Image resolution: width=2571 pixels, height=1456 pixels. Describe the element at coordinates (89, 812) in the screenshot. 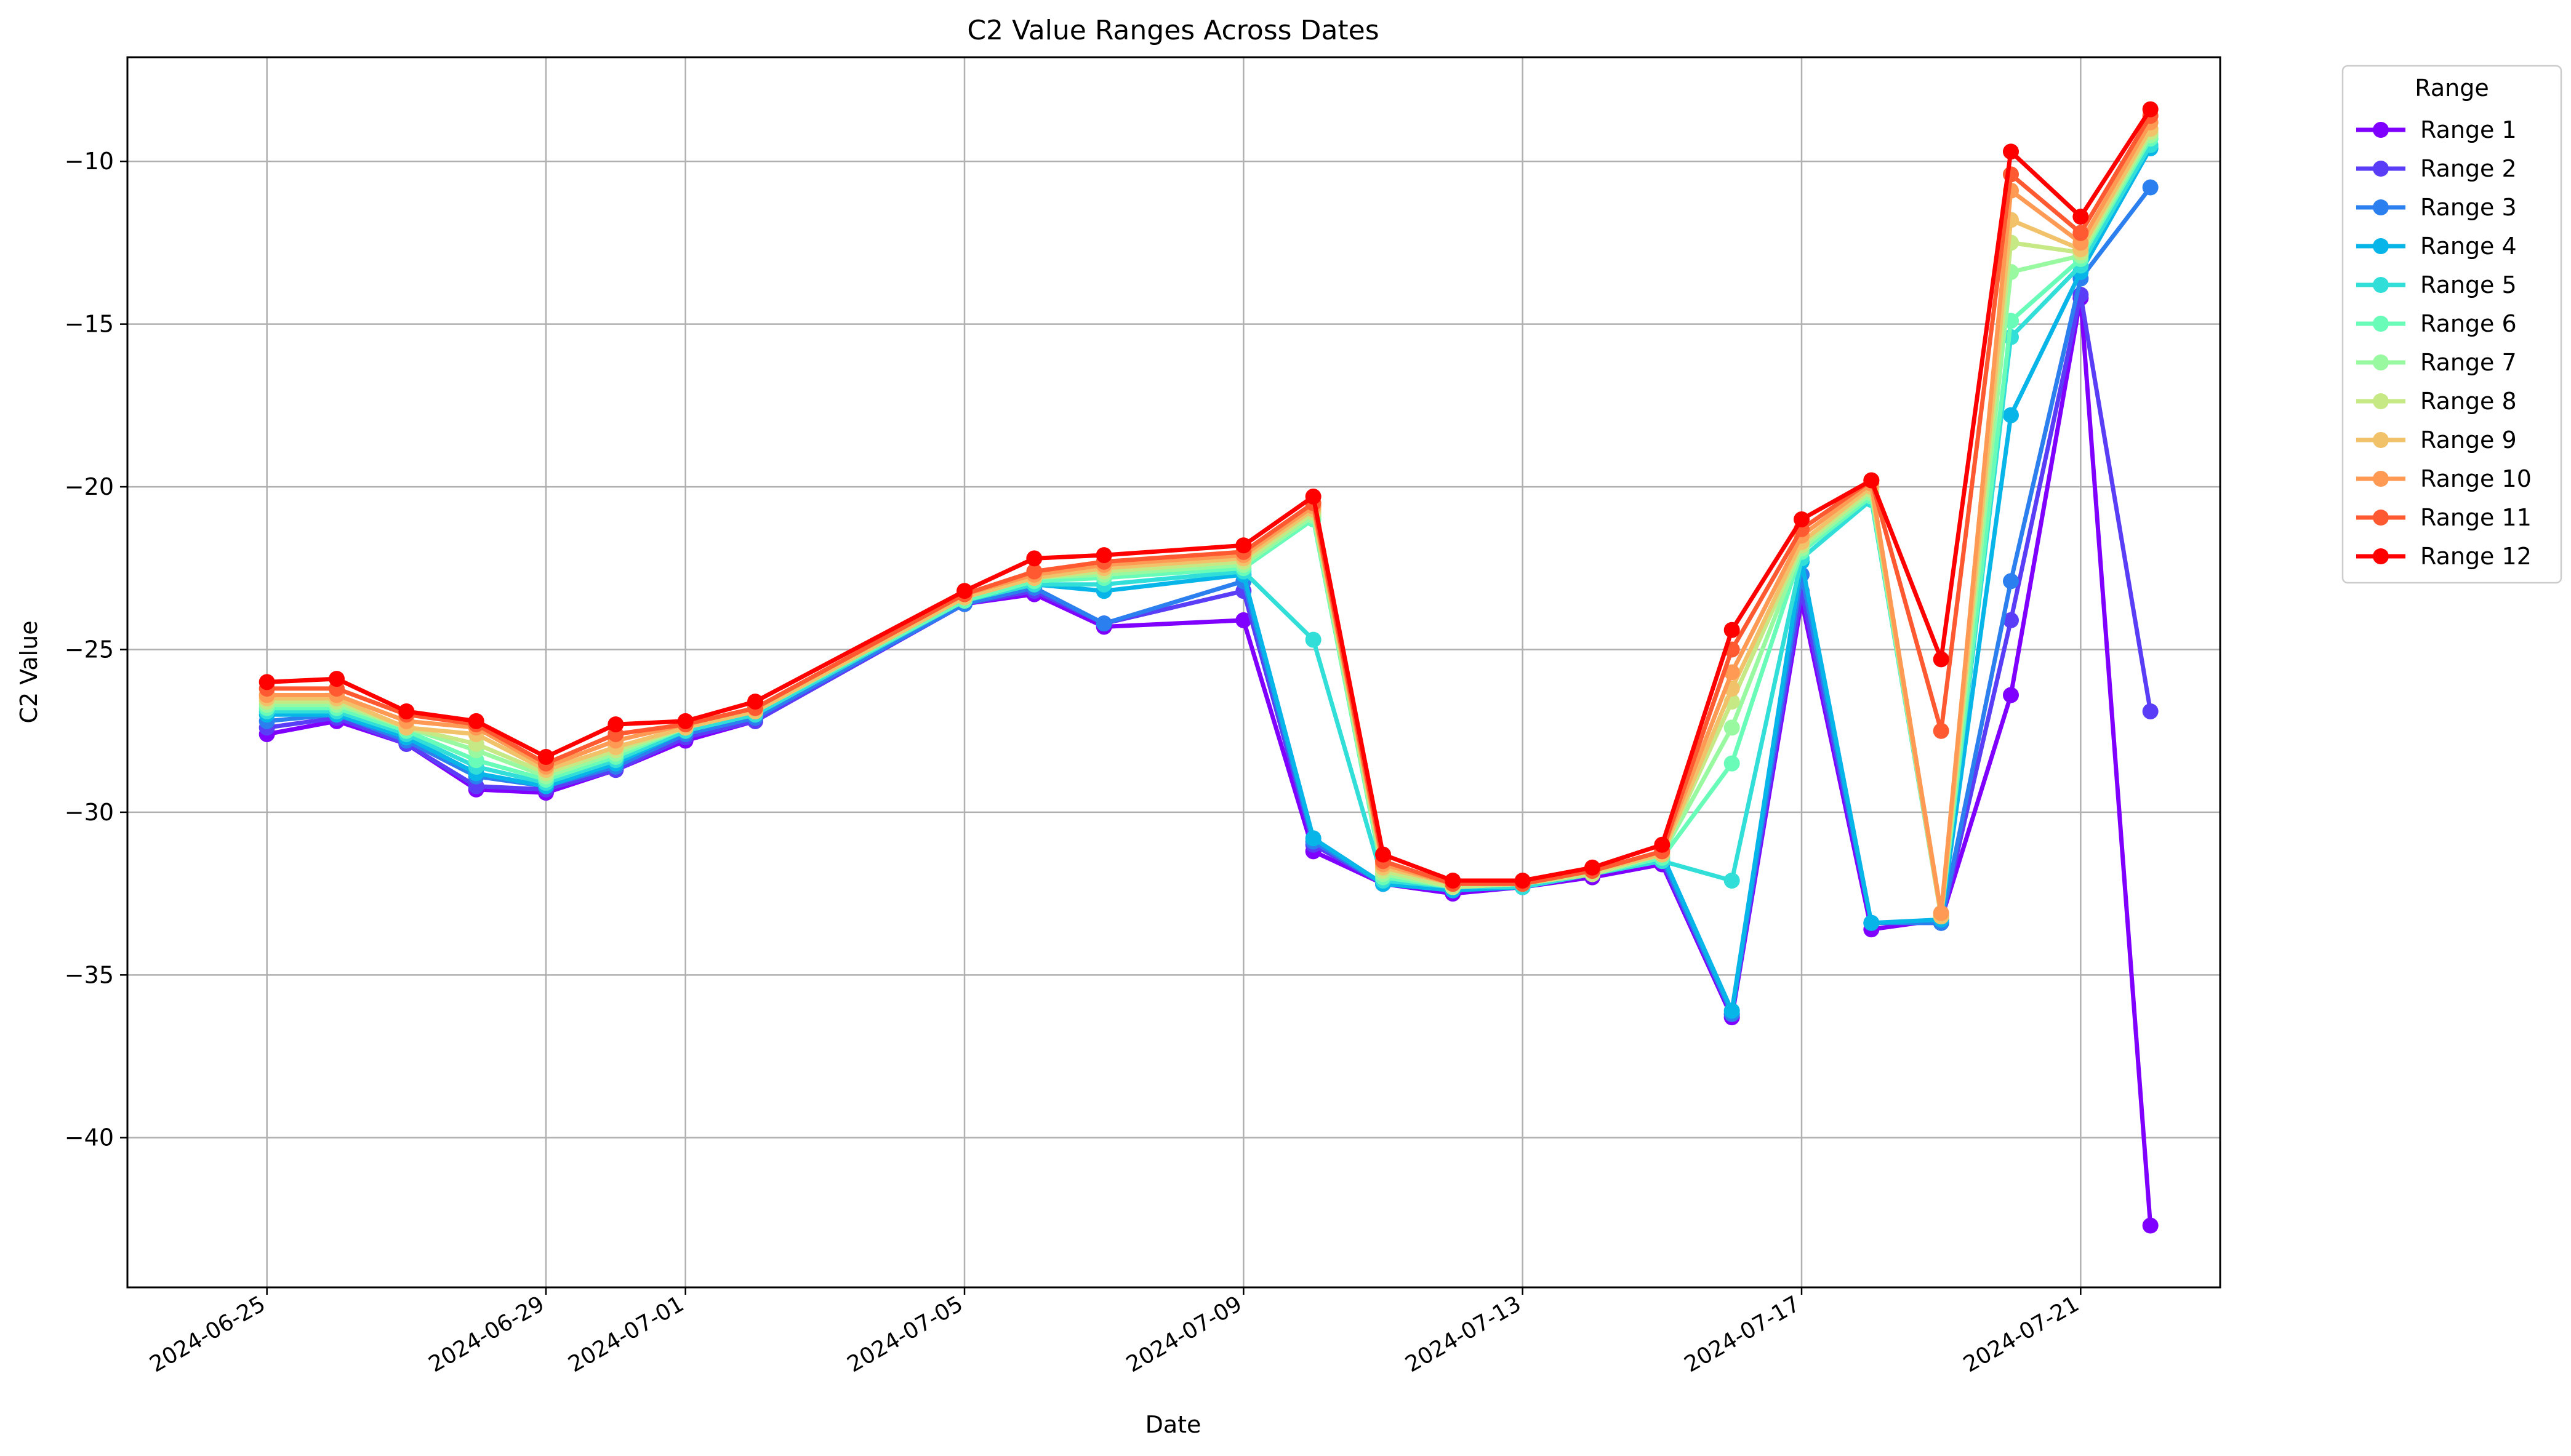

I see `y-tick-label: −30` at that location.